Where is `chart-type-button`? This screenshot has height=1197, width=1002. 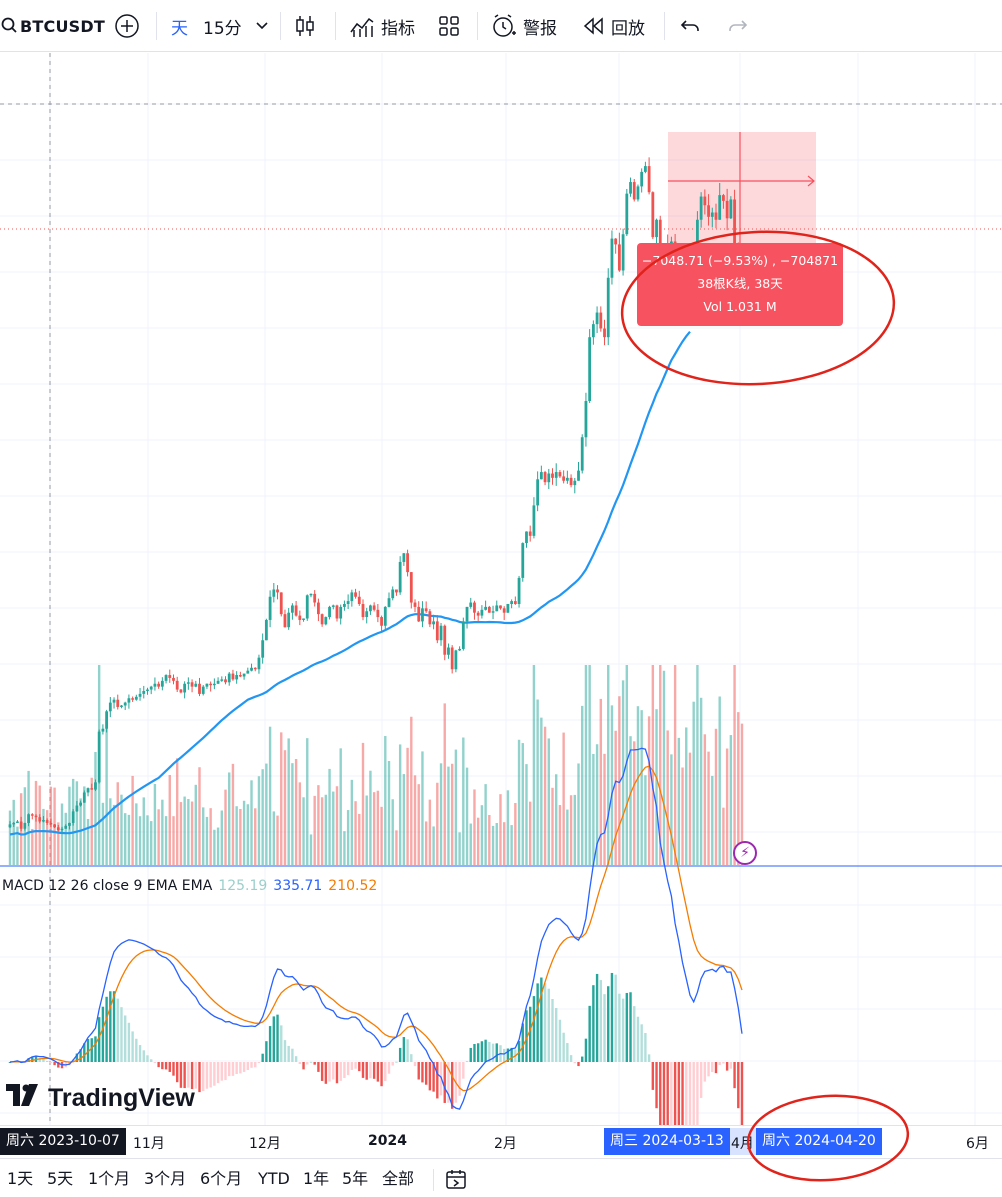 chart-type-button is located at coordinates (305, 26).